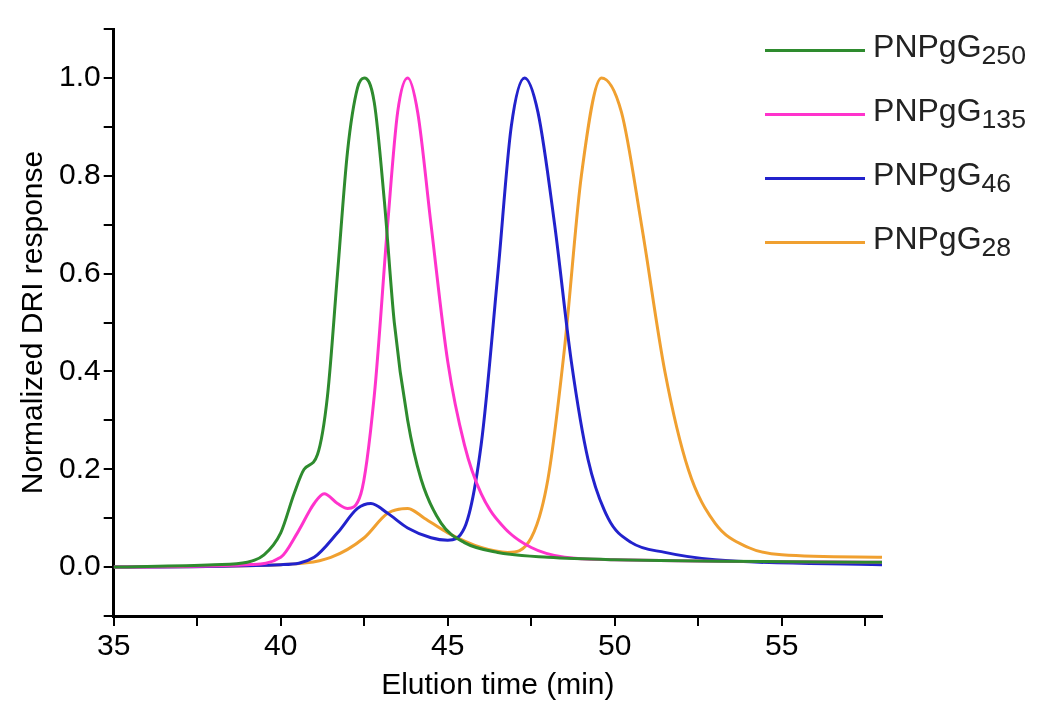 The image size is (1040, 719). Describe the element at coordinates (942, 242) in the screenshot. I see `legend-label: PNPgG$_{28}$` at that location.